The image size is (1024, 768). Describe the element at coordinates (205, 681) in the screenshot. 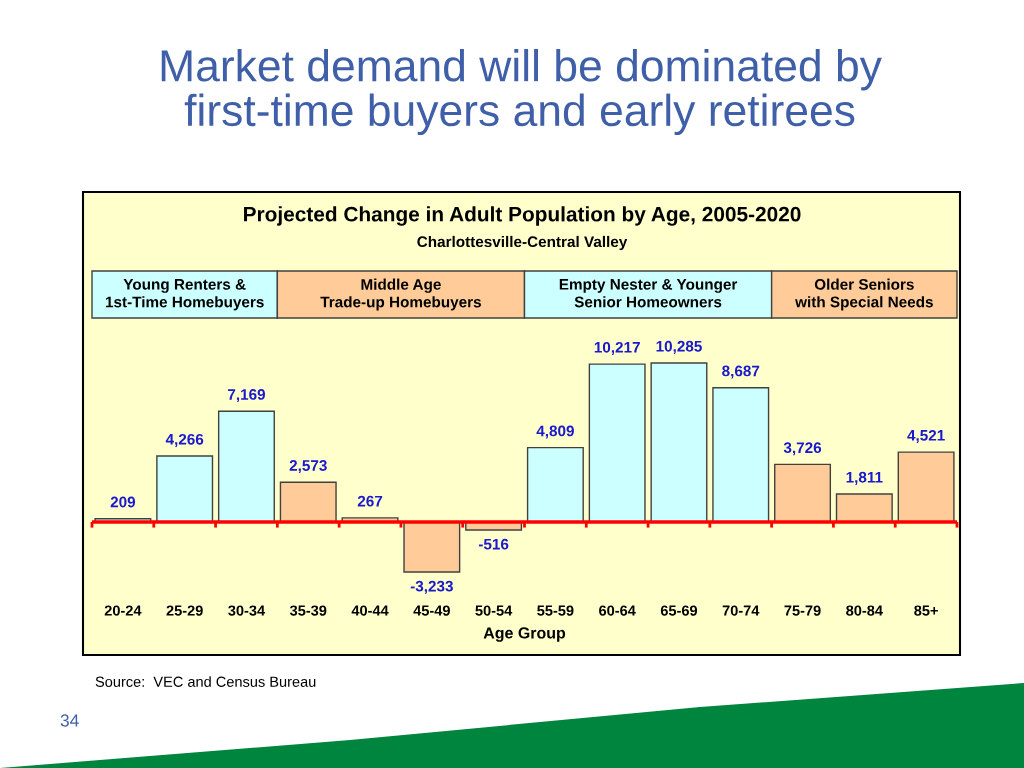

I see `source-note: Source: VEC and Census Bureau` at that location.